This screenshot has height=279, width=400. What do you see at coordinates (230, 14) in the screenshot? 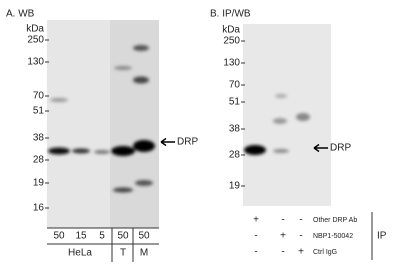
I see `panel-title: B. IP/WB` at bounding box center [230, 14].